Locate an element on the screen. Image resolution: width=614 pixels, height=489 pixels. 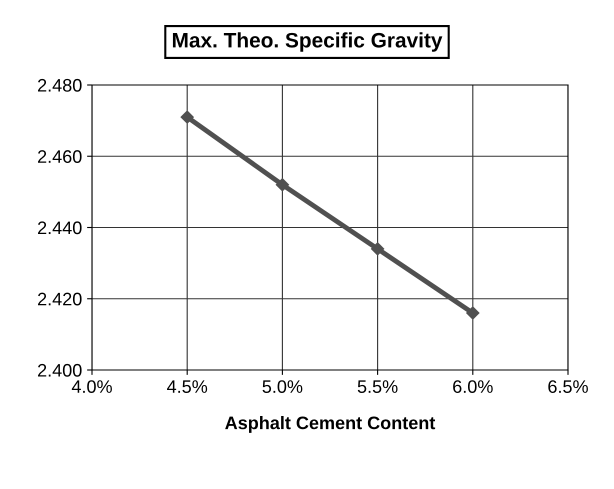
x-tick-label: 4.5% is located at coordinates (187, 386).